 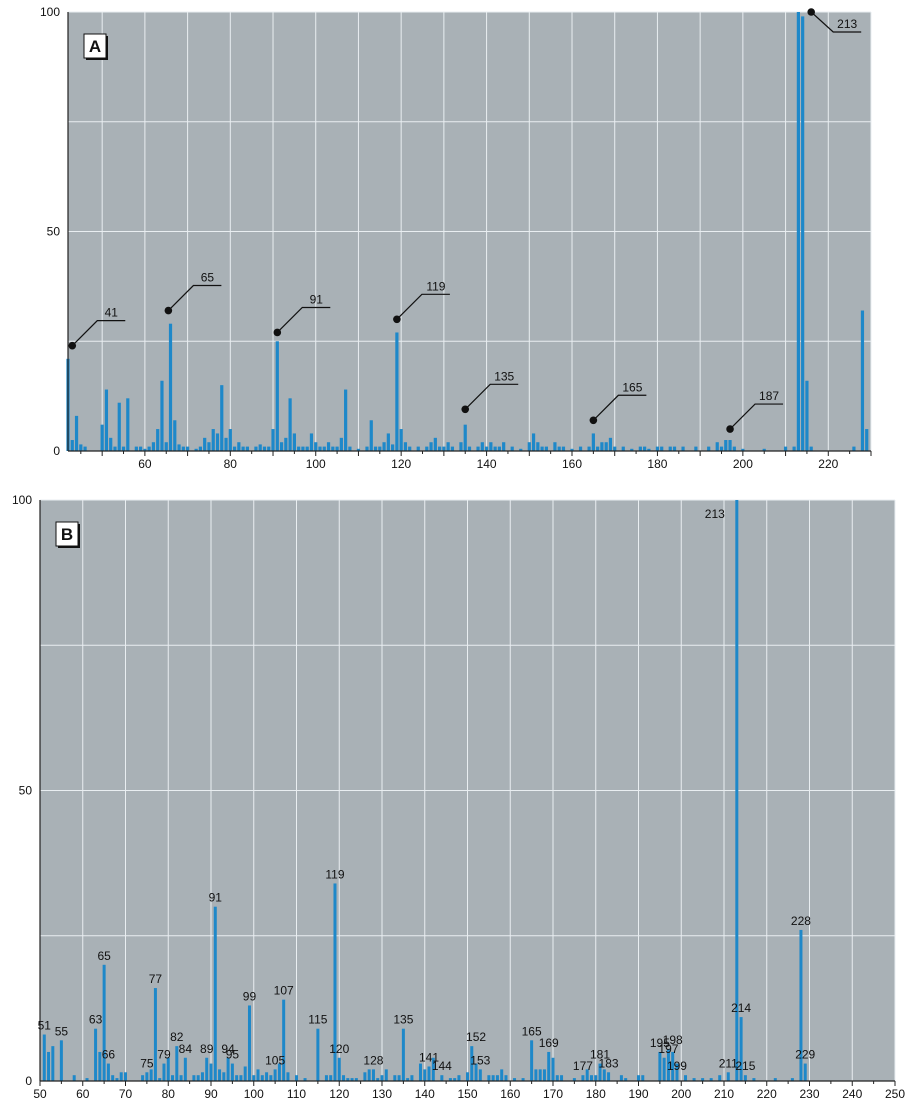 What do you see at coordinates (296, 1094) in the screenshot?
I see `x-tick-label: 110` at bounding box center [296, 1094].